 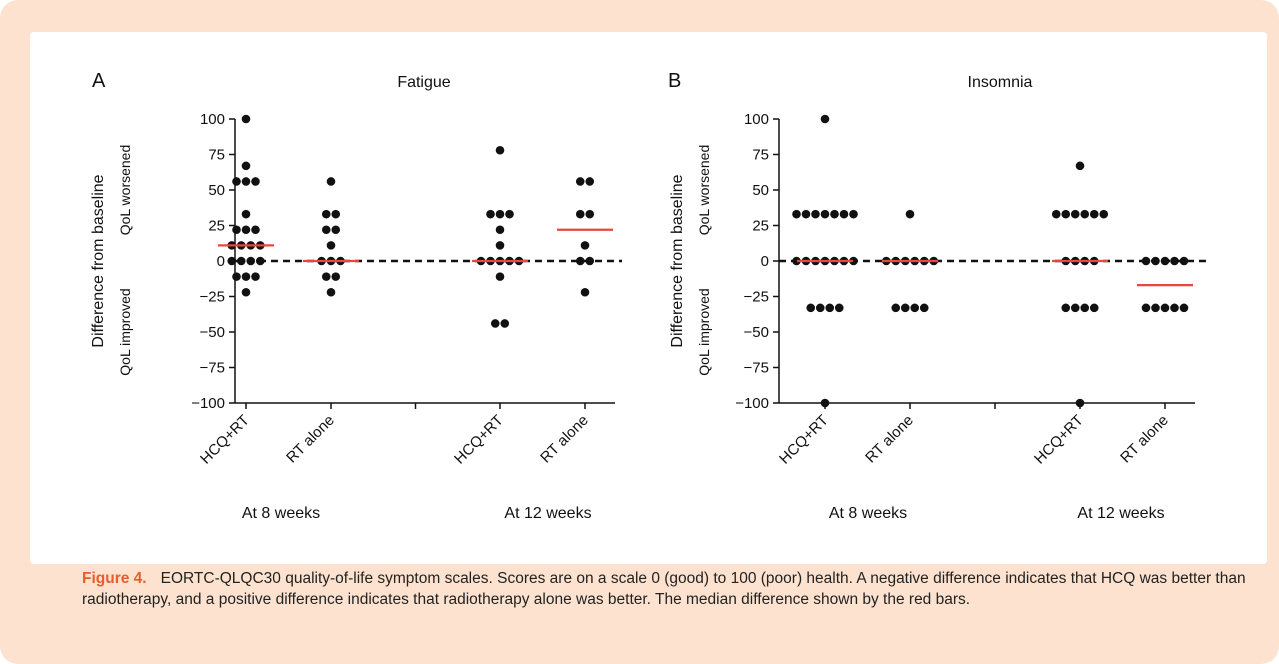 What do you see at coordinates (677, 260) in the screenshot?
I see `panel-b-y-axis-title: Difference from baseline` at bounding box center [677, 260].